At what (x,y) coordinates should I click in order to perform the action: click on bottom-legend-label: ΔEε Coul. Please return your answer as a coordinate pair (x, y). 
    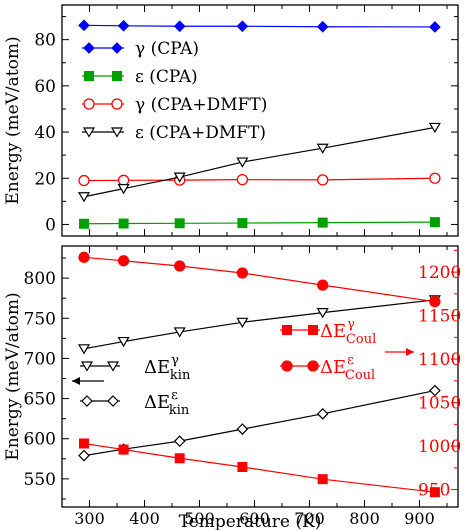
    Looking at the image, I should click on (347, 368).